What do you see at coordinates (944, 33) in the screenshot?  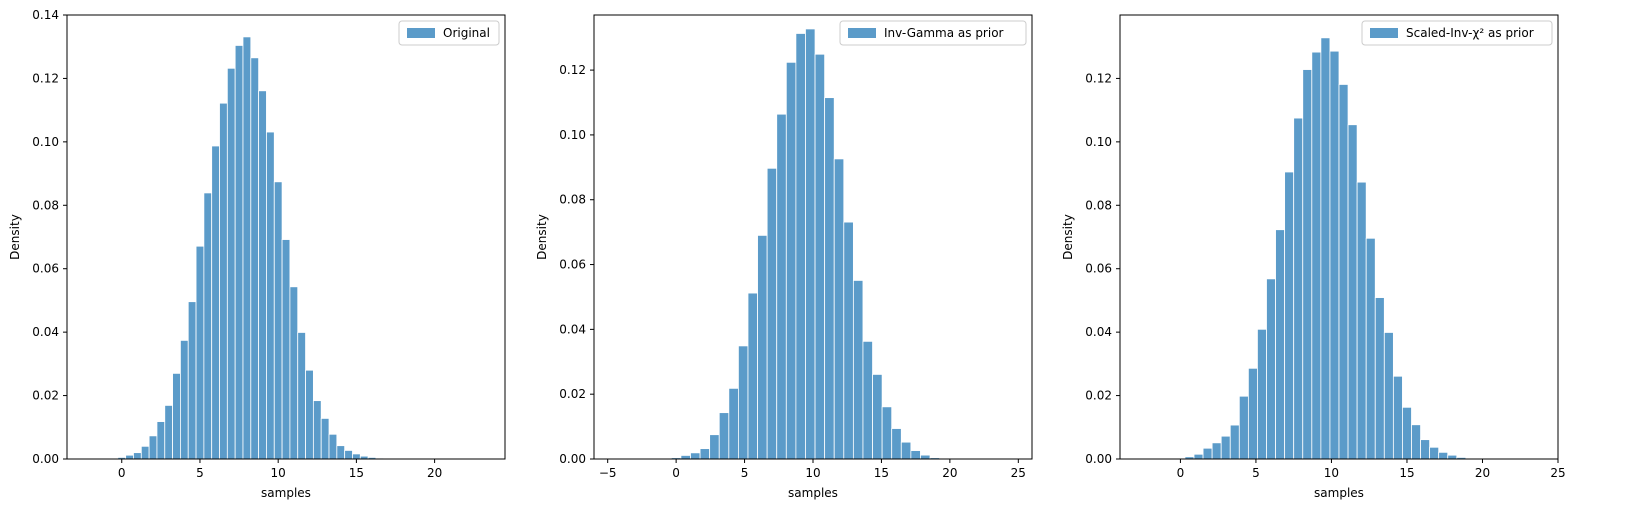 I see `legend-label: Inv-Gamma as prior` at bounding box center [944, 33].